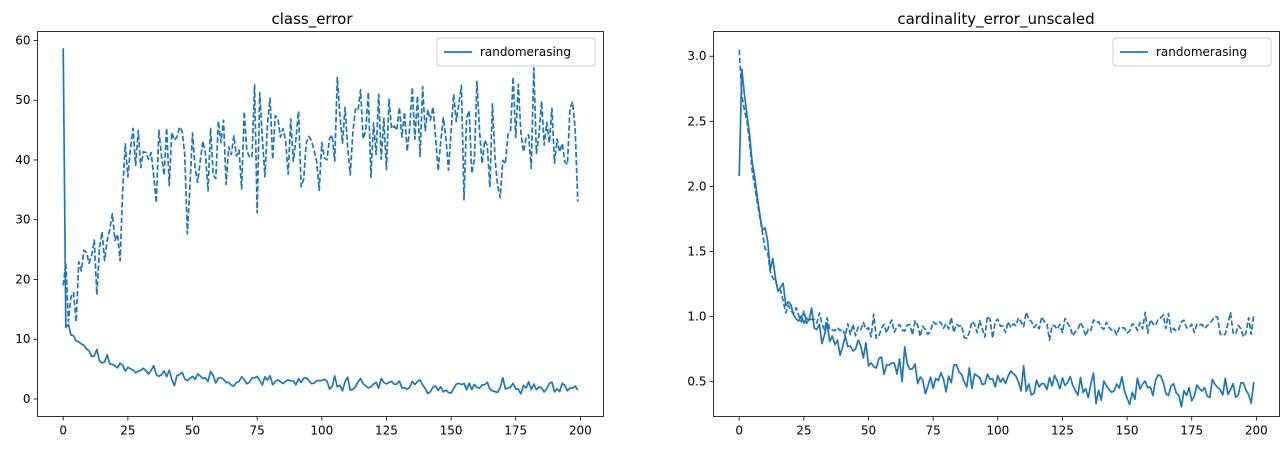  What do you see at coordinates (995, 19) in the screenshot?
I see `chart-title: cardinality_error_unscaled` at bounding box center [995, 19].